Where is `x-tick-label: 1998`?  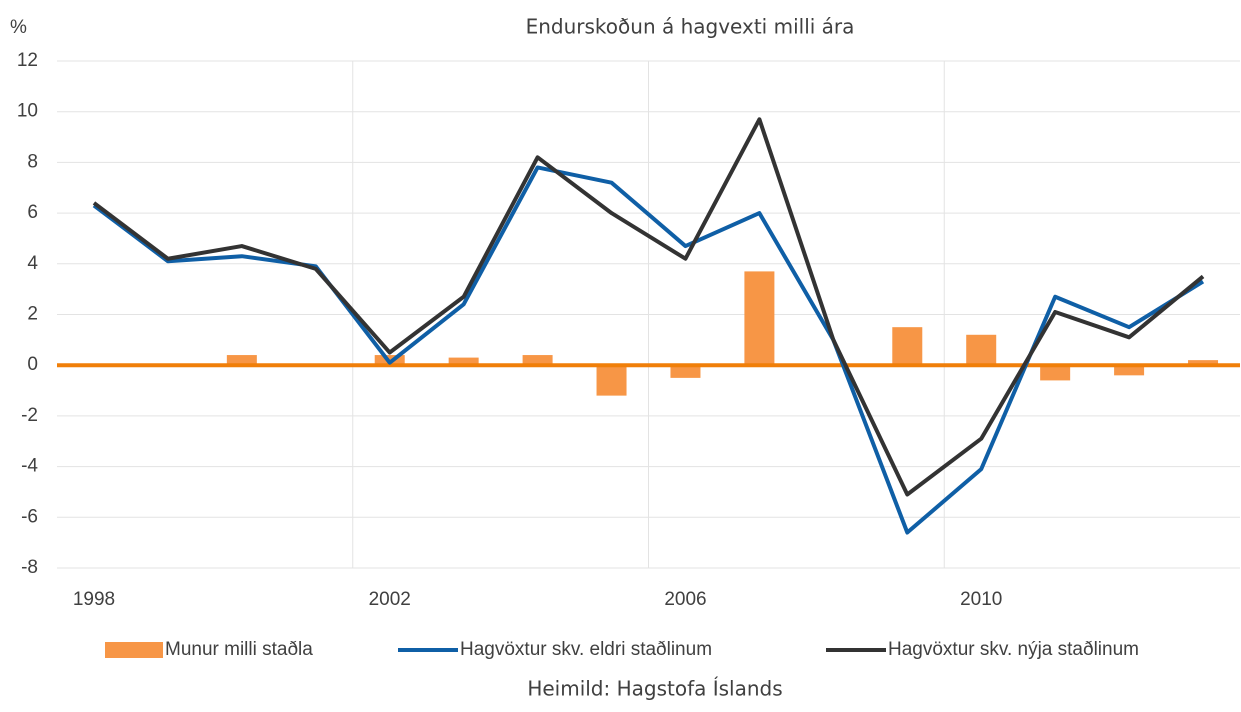 x-tick-label: 1998 is located at coordinates (94, 599).